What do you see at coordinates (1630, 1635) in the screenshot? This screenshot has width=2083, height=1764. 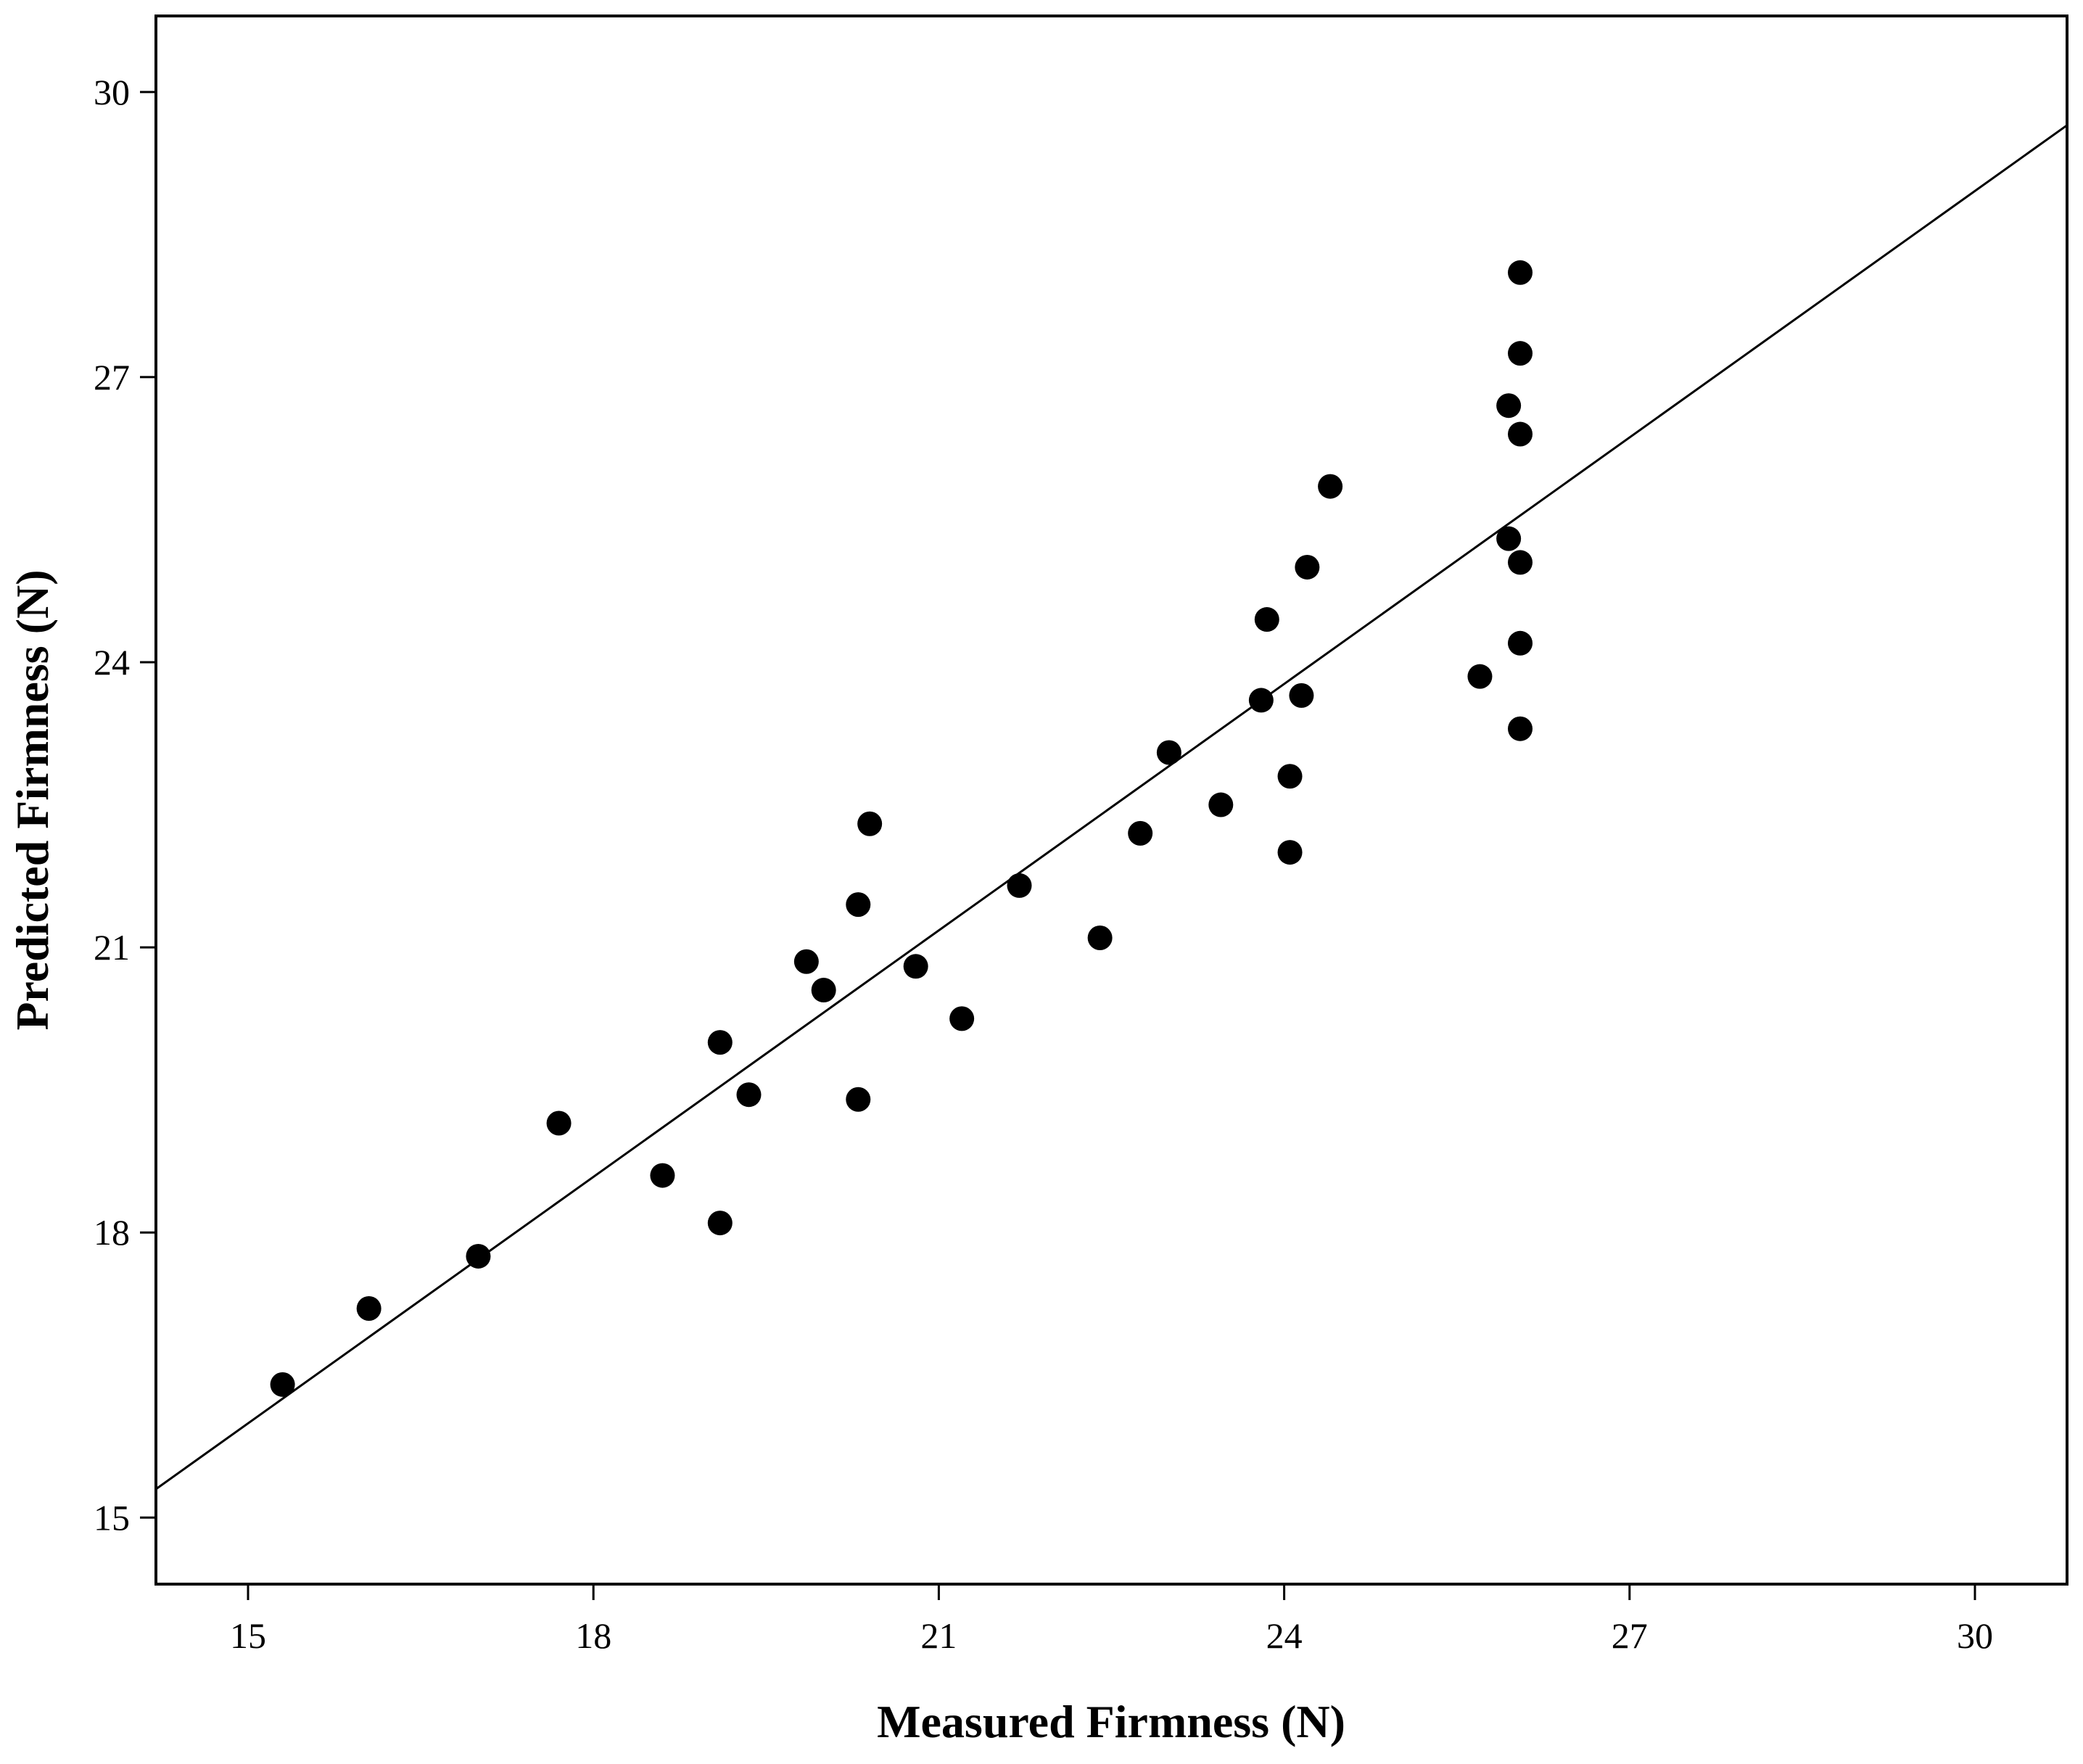 I see `x-tick-label: 27` at bounding box center [1630, 1635].